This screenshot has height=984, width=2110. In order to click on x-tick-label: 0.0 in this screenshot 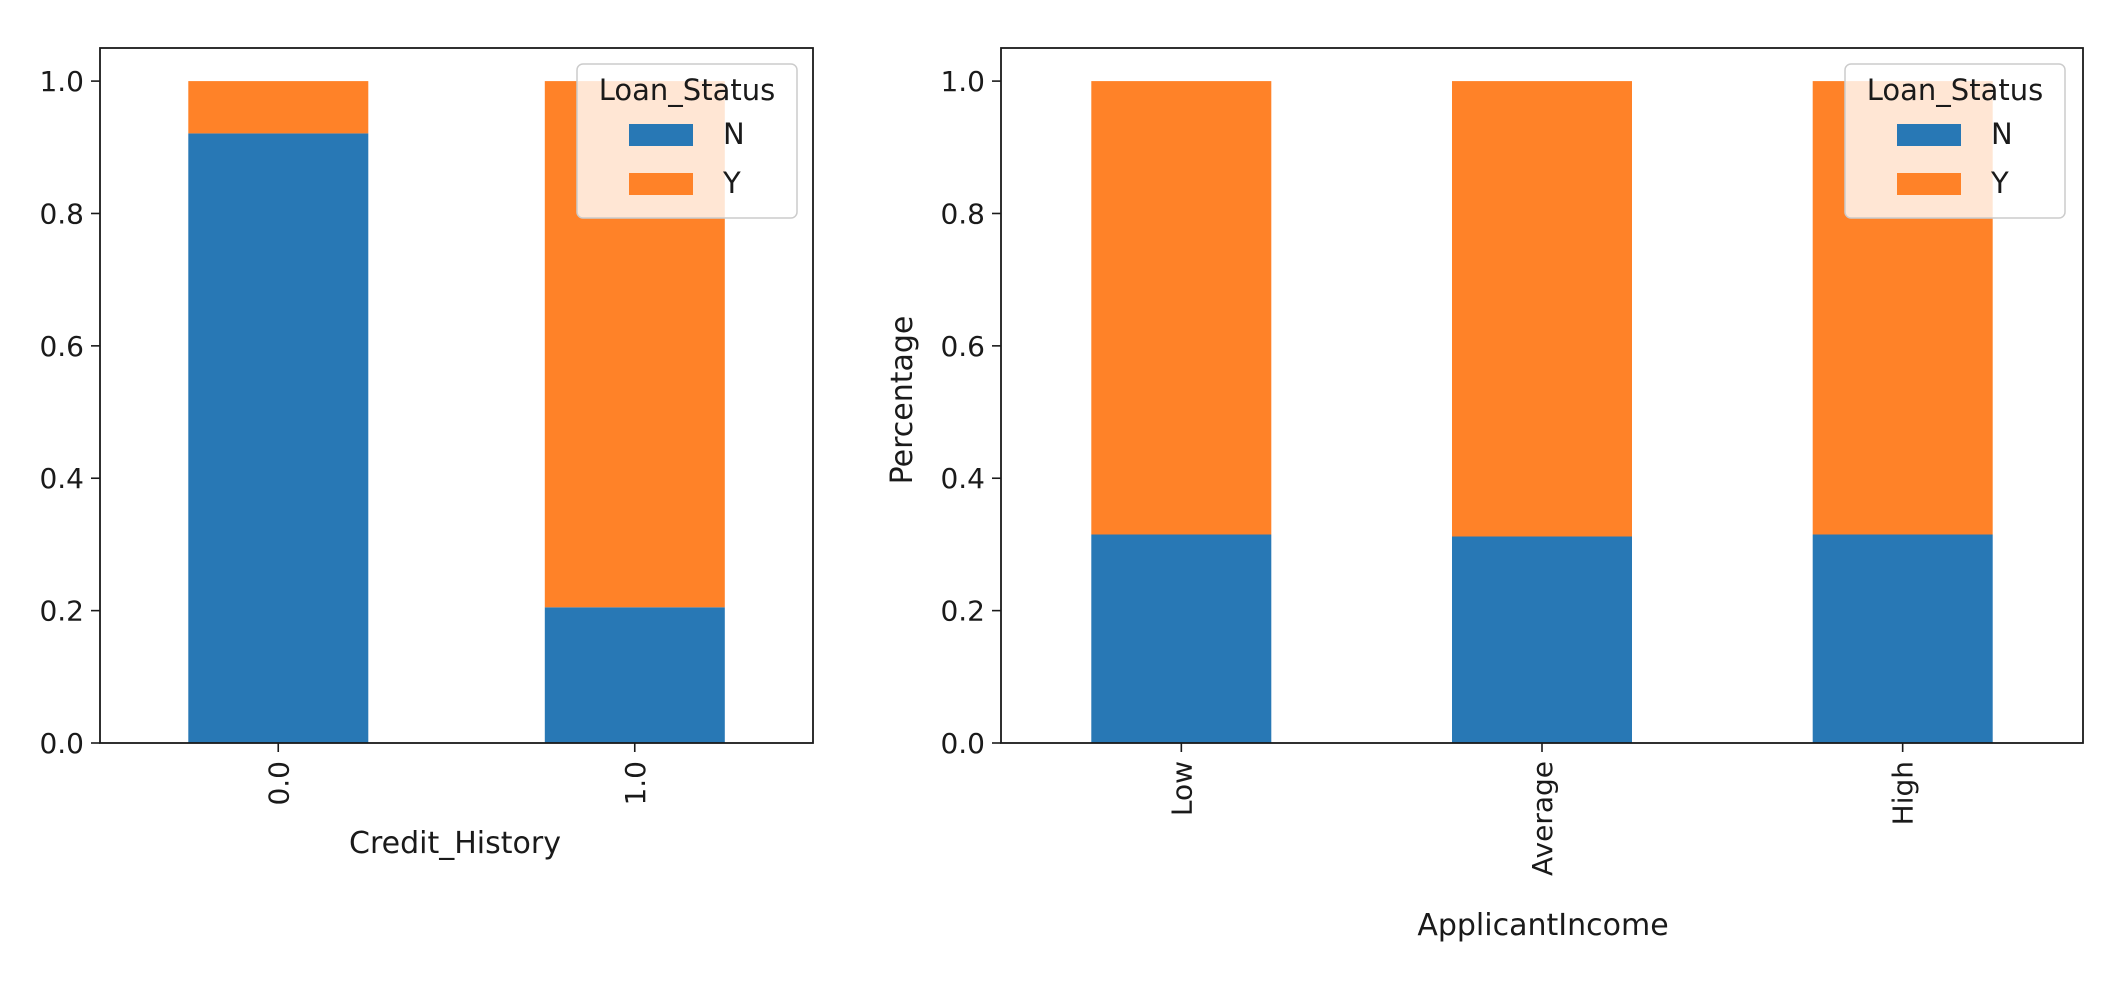, I will do `click(278, 783)`.